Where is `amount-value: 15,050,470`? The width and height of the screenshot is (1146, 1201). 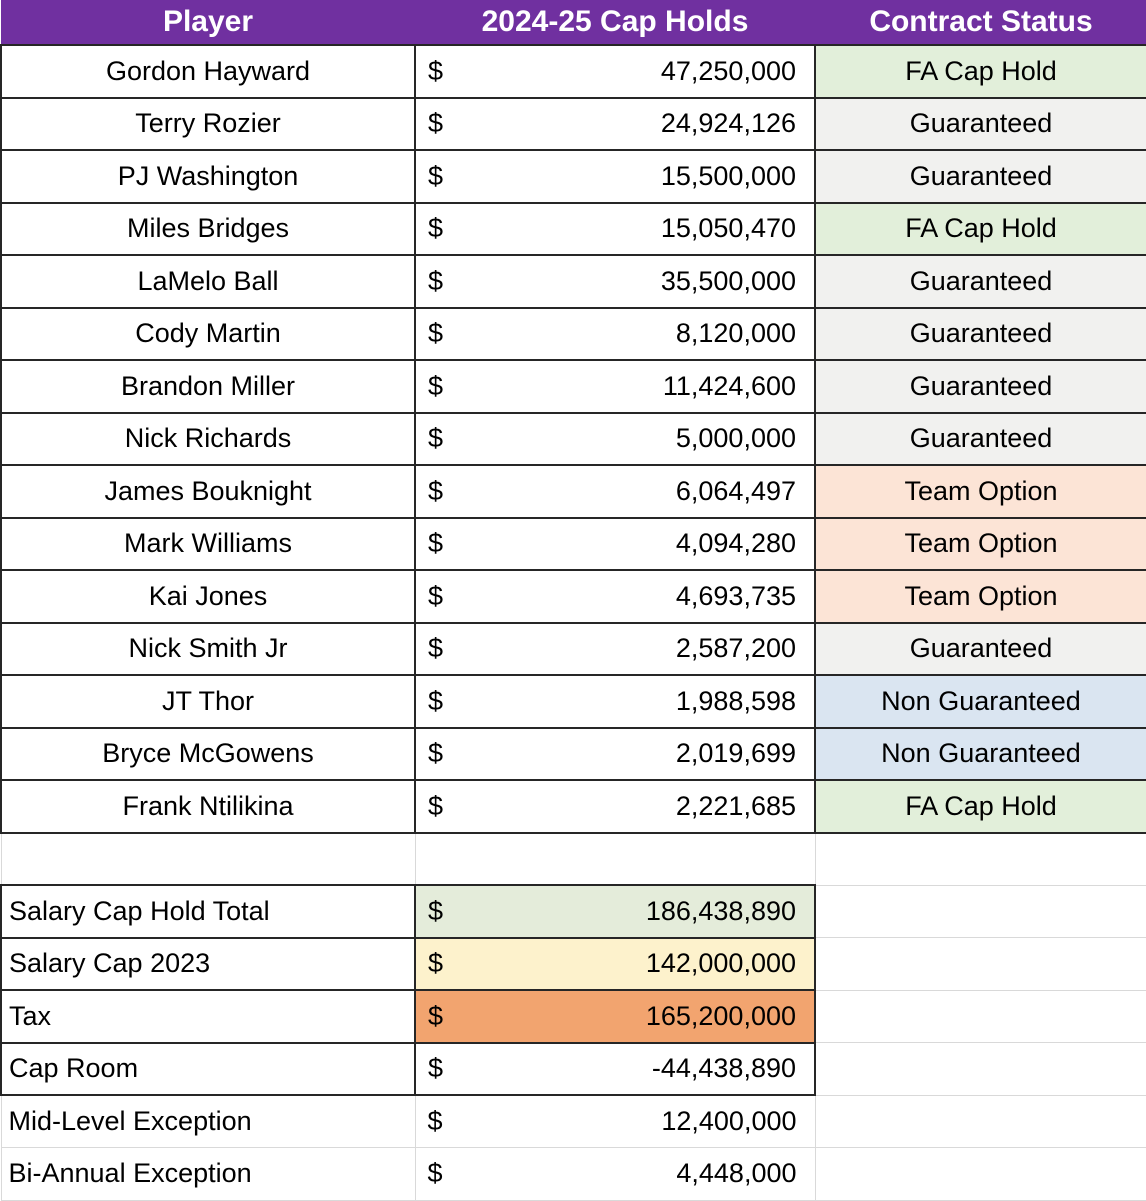 amount-value: 15,050,470 is located at coordinates (728, 228).